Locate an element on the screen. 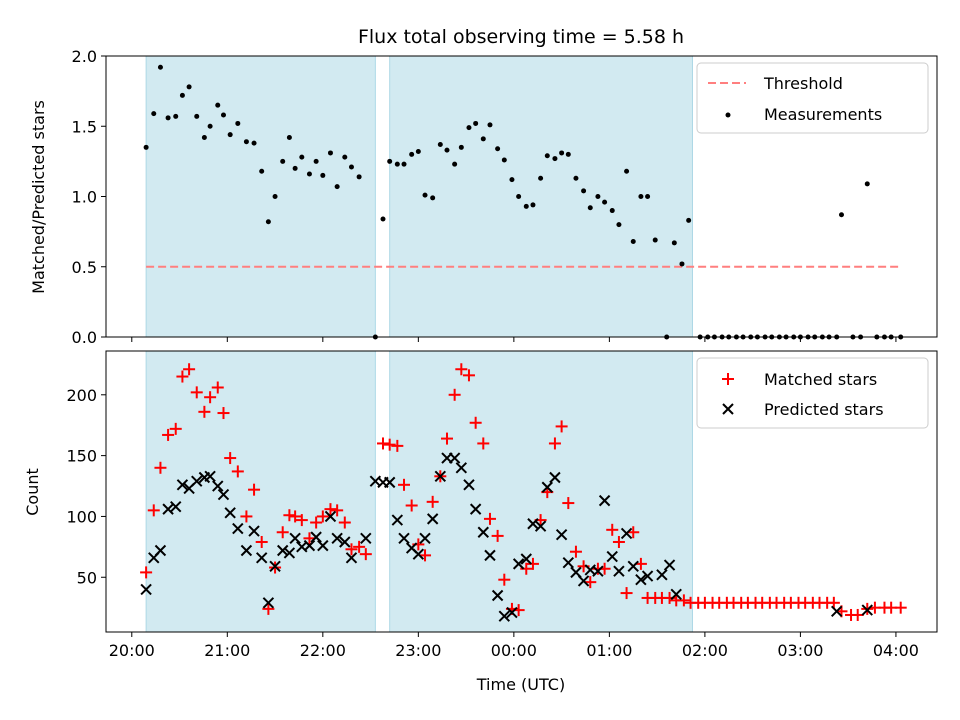 The height and width of the screenshot is (720, 960). x-tick-label: 04:00 is located at coordinates (896, 650).